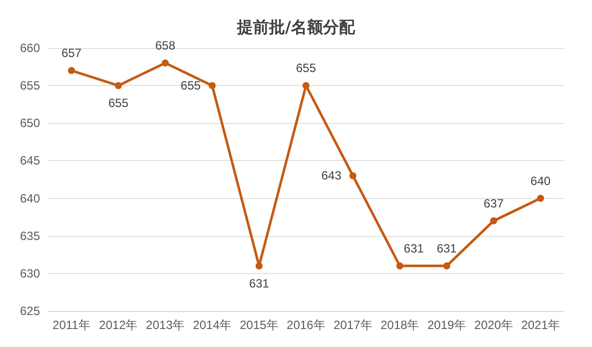 The image size is (592, 347). Describe the element at coordinates (494, 203) in the screenshot. I see `data-label: 637` at that location.